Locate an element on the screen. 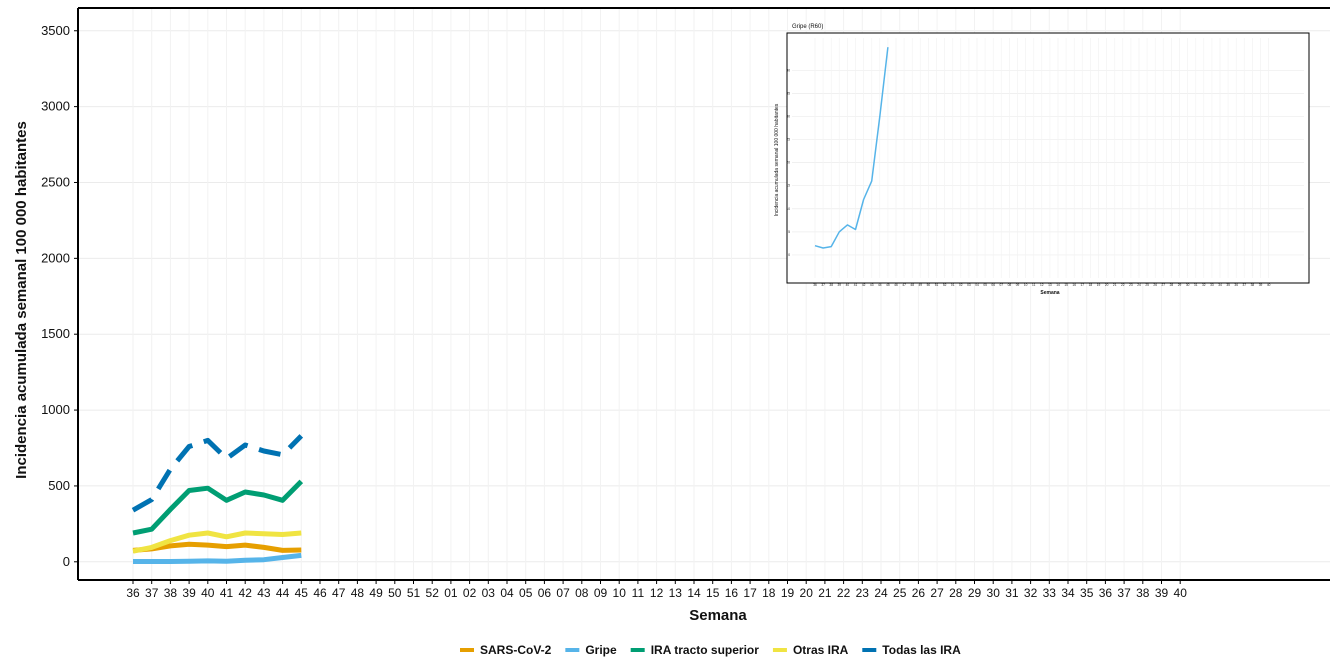 The image size is (1334, 665). main-y-tick-label: 3000 is located at coordinates (55, 106).